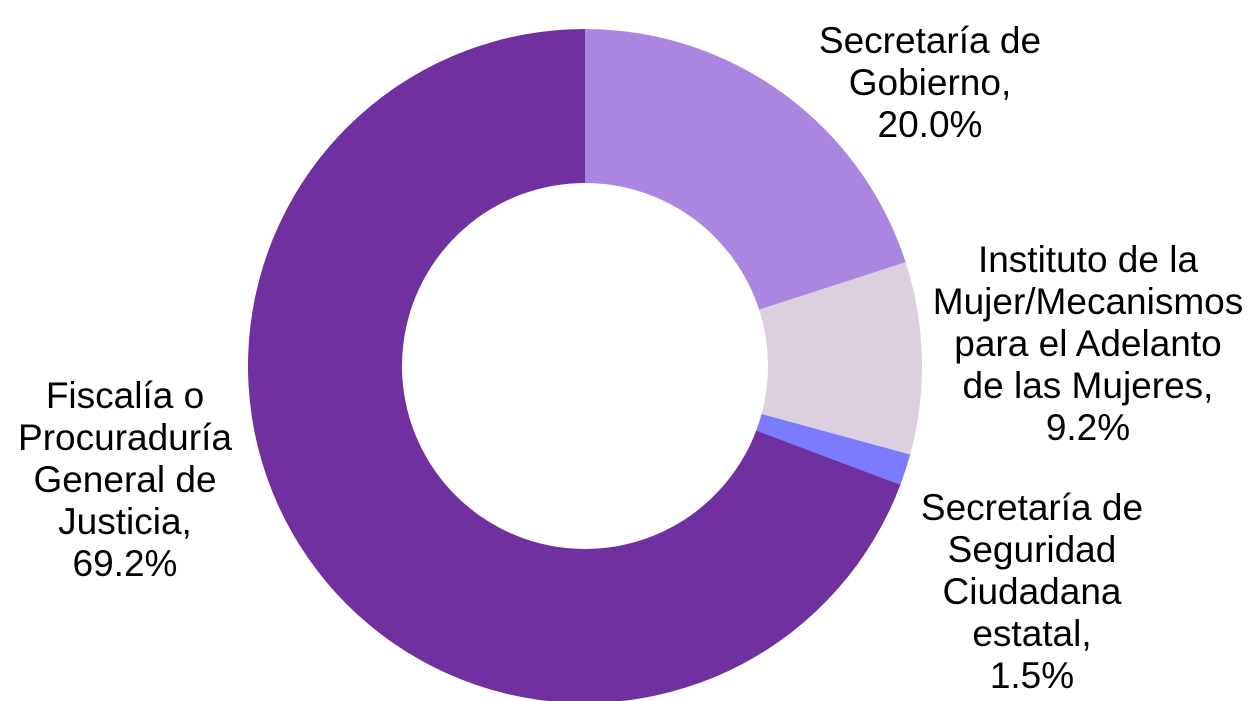 The width and height of the screenshot is (1255, 701). What do you see at coordinates (1031, 633) in the screenshot?
I see `label-line: estatal,` at bounding box center [1031, 633].